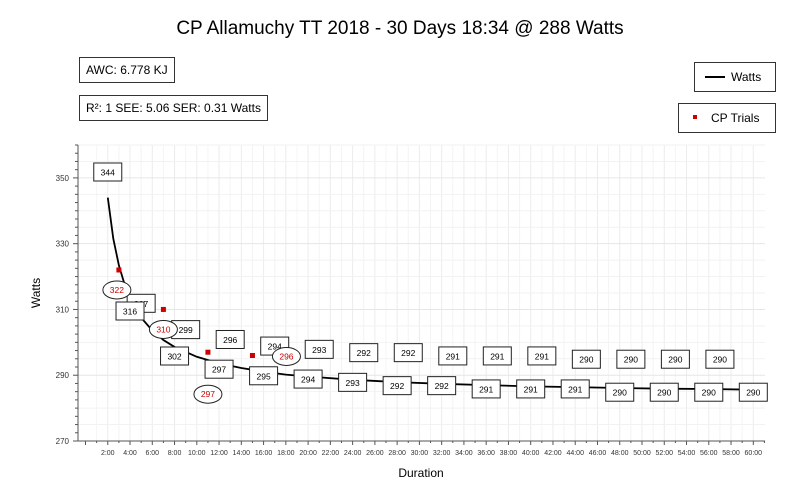 The height and width of the screenshot is (500, 800). I want to click on x-tick-label: 42:00, so click(553, 453).